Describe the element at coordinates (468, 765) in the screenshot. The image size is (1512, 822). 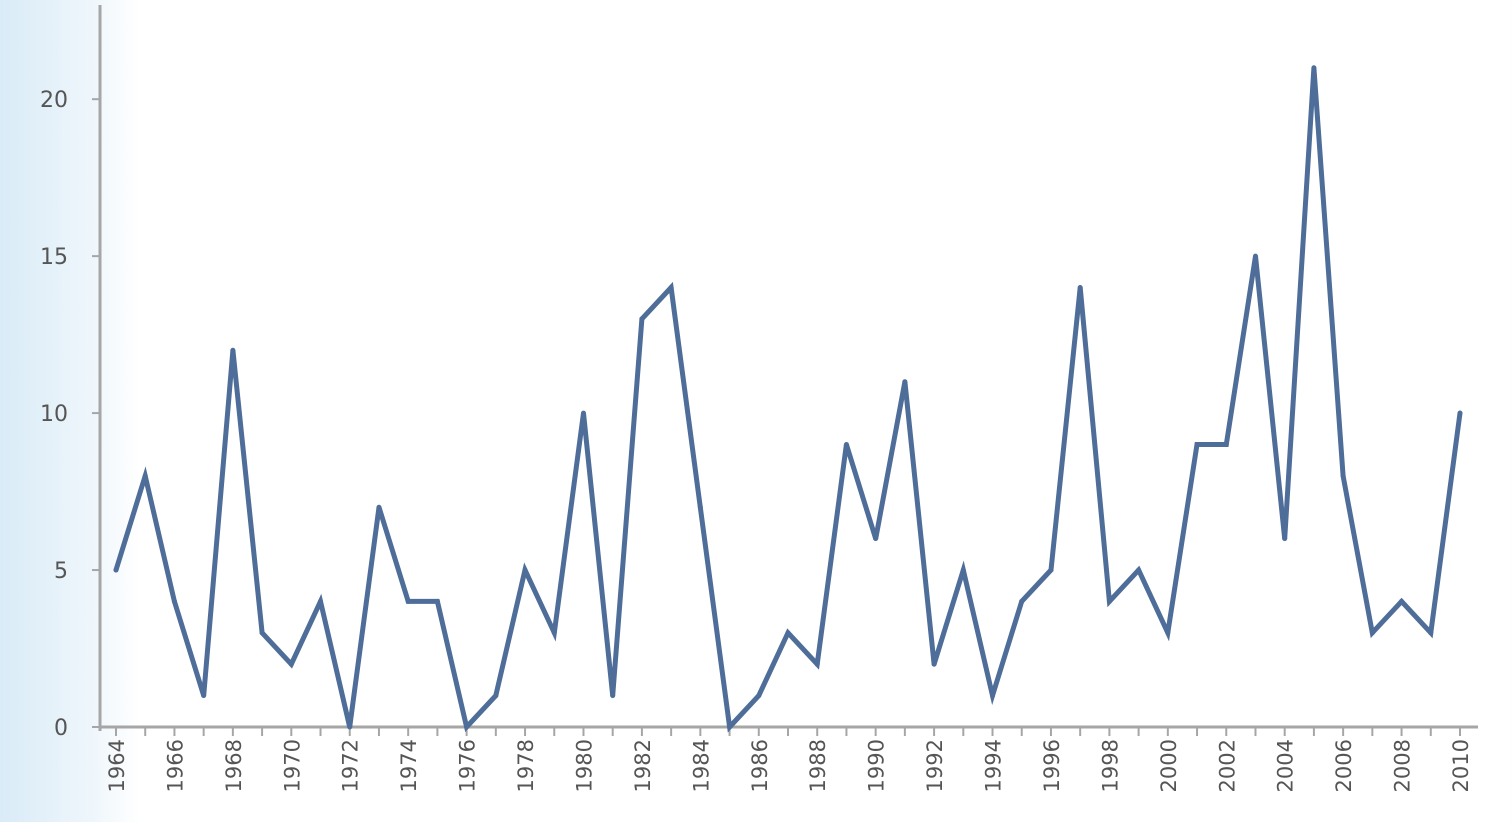
I see `x-tick-label: 1976` at that location.